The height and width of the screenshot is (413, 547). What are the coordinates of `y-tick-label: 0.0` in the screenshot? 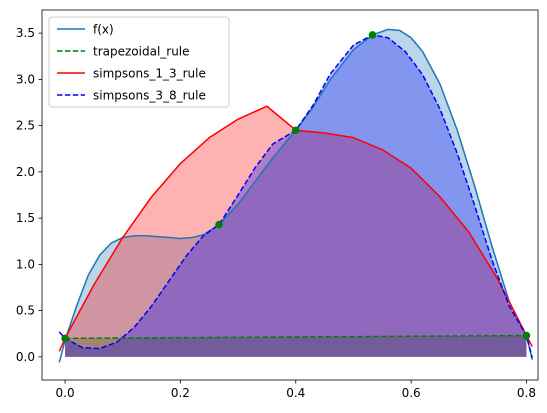 It's located at (25, 357).